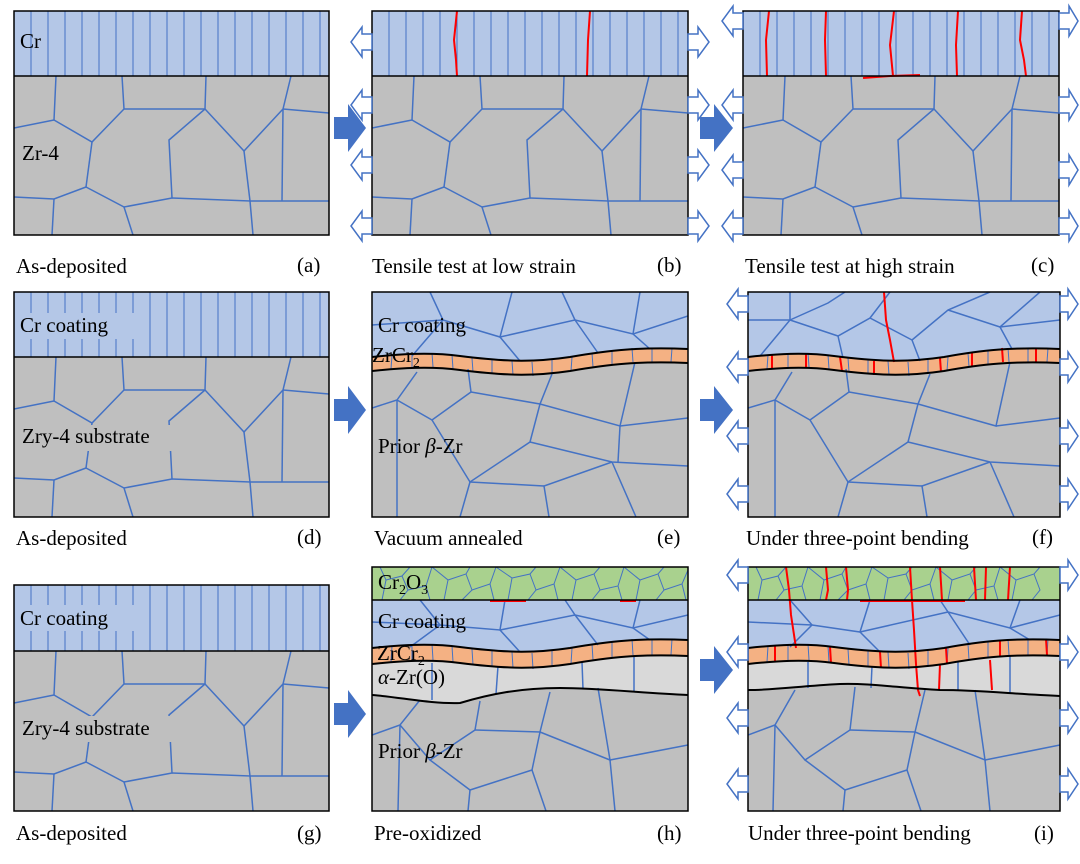 The height and width of the screenshot is (864, 1080). Describe the element at coordinates (669, 833) in the screenshot. I see `panel-letter: (h)` at that location.